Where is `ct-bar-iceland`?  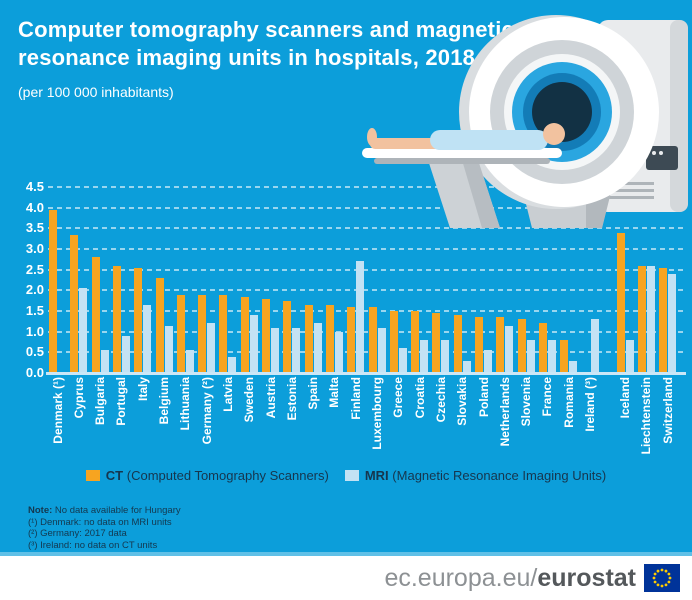 ct-bar-iceland is located at coordinates (620, 302).